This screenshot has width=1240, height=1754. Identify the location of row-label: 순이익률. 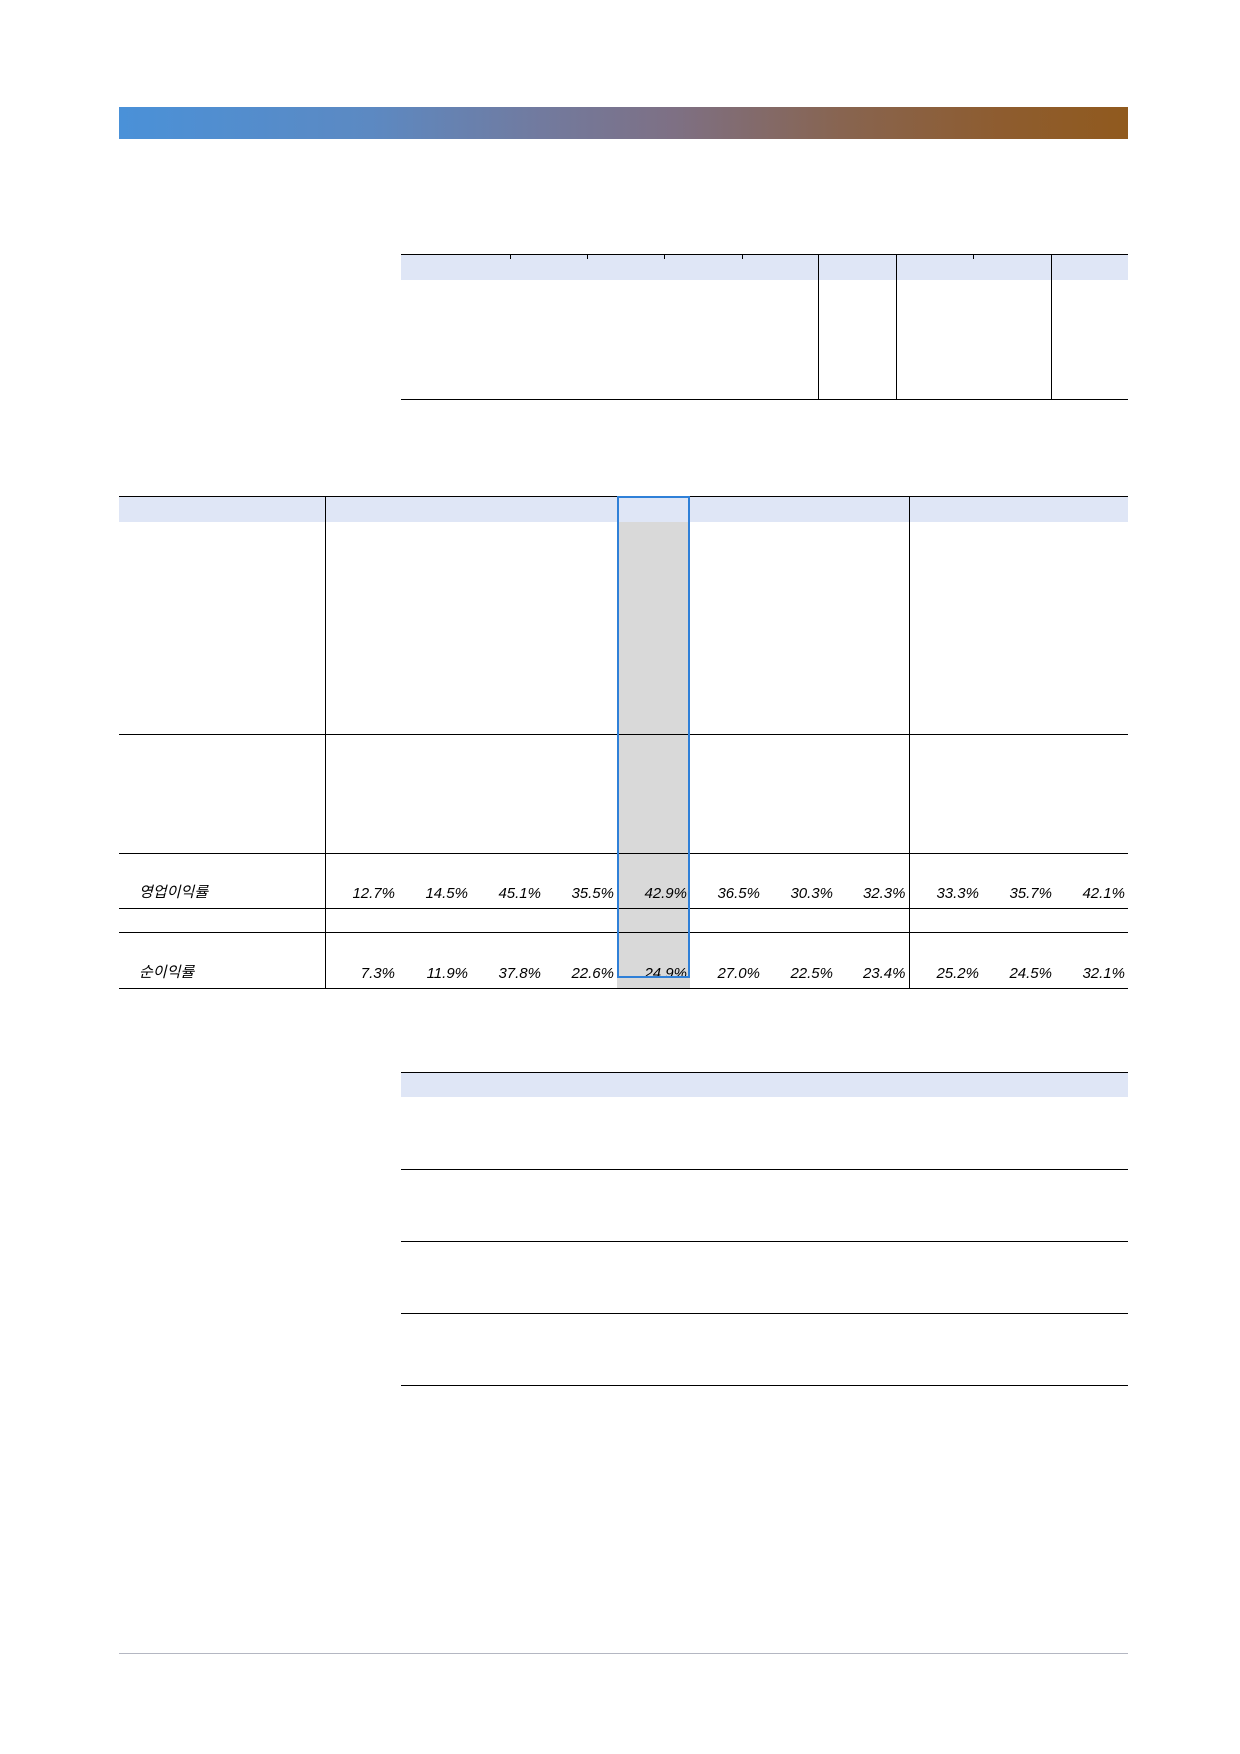
(222, 960).